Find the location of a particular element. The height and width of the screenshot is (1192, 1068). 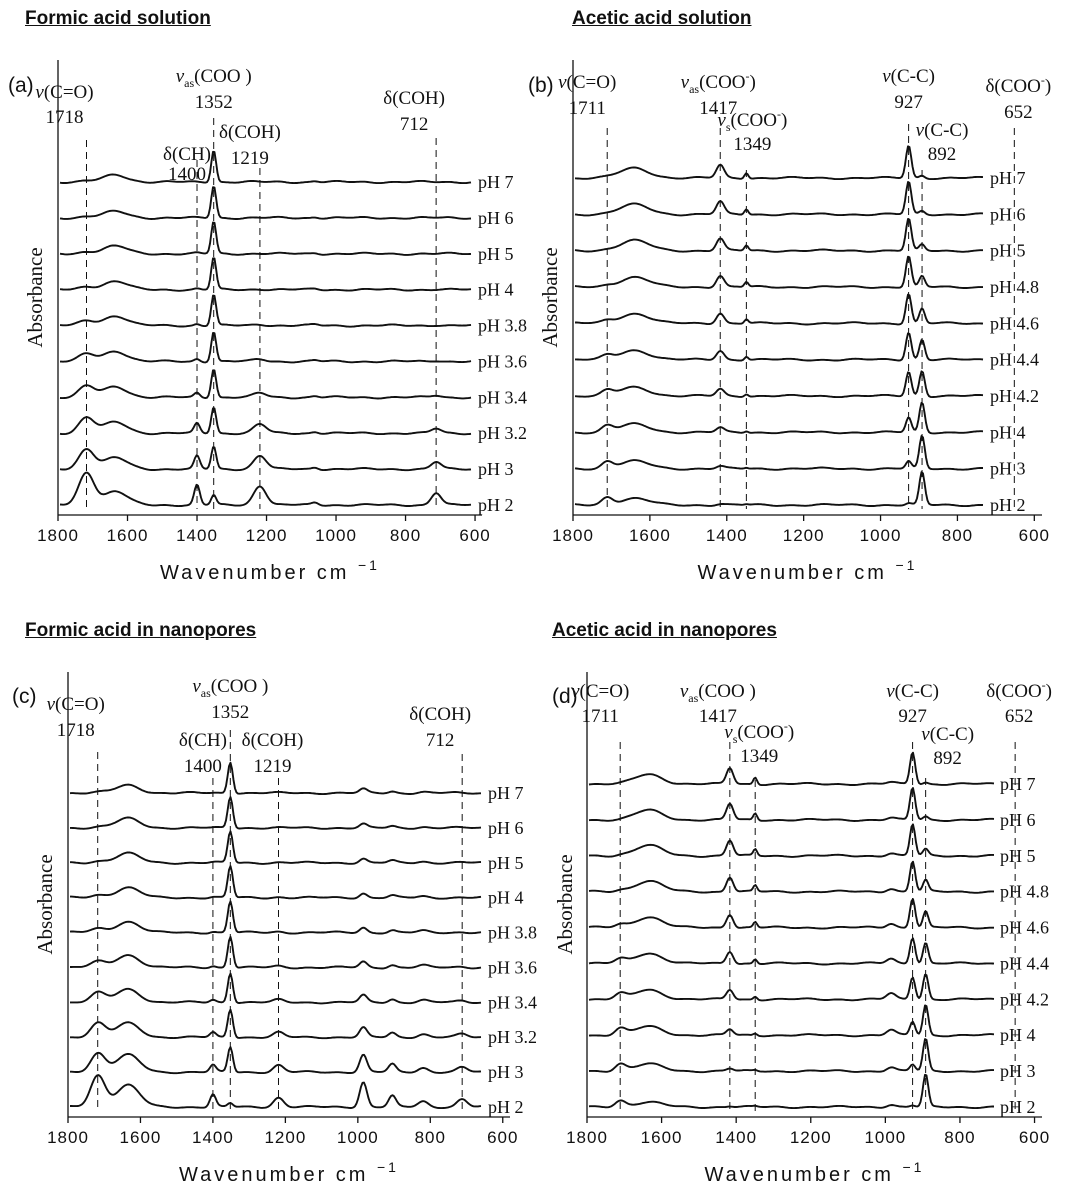

panel-label: (d) is located at coordinates (565, 696).